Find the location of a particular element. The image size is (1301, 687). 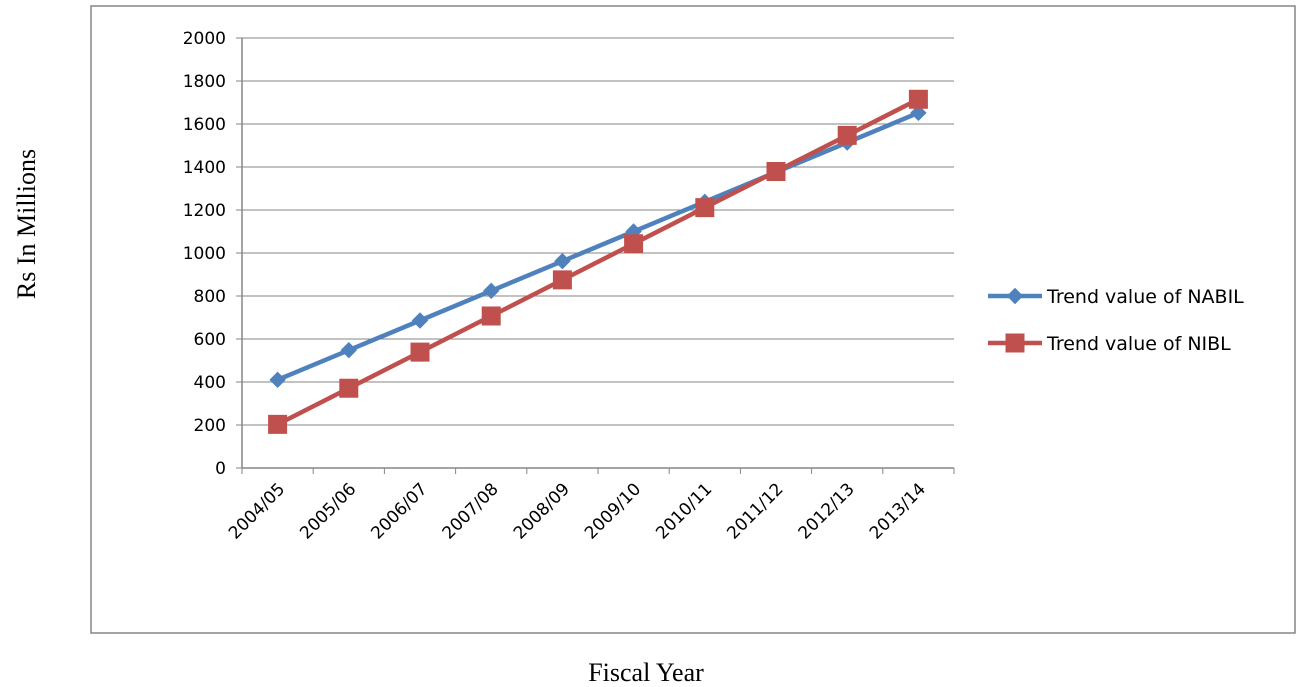

y-tick-label: 0 is located at coordinates (220, 469).